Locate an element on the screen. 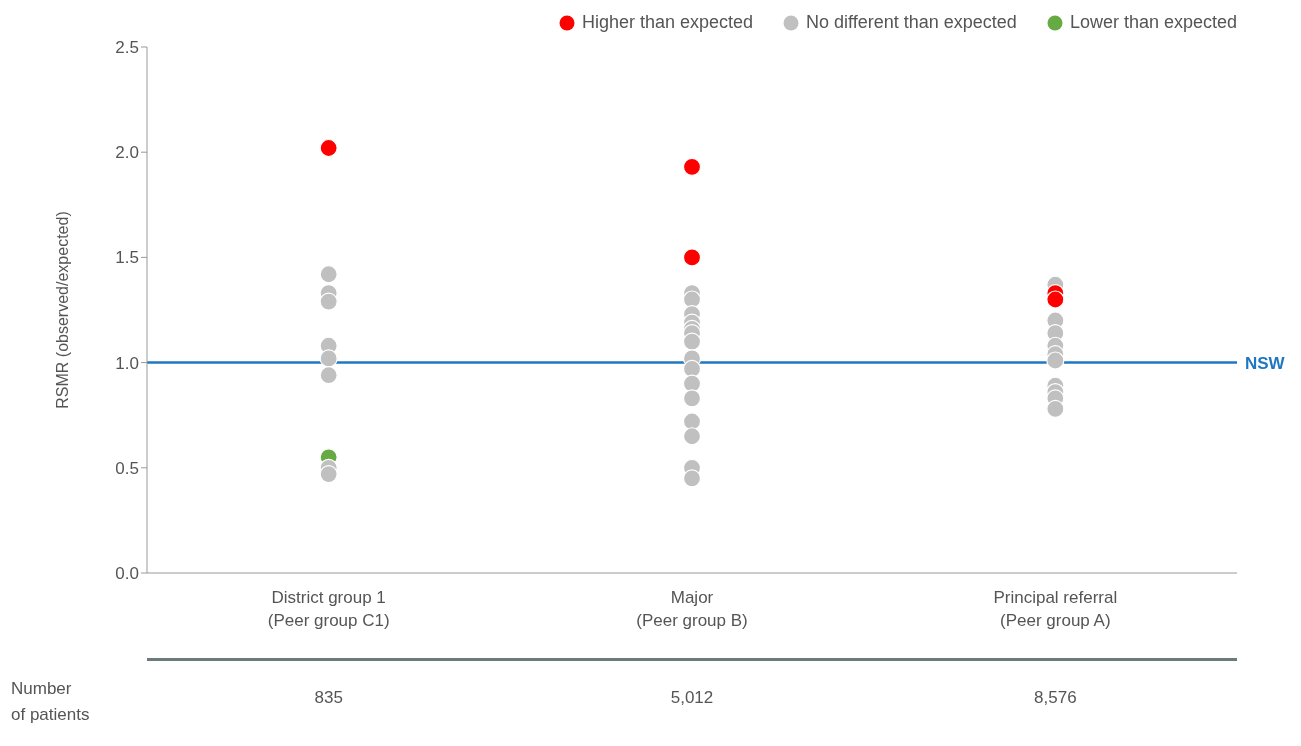 The width and height of the screenshot is (1301, 746). x-tick-label: District group 1 (Peer group C1) is located at coordinates (328, 609).